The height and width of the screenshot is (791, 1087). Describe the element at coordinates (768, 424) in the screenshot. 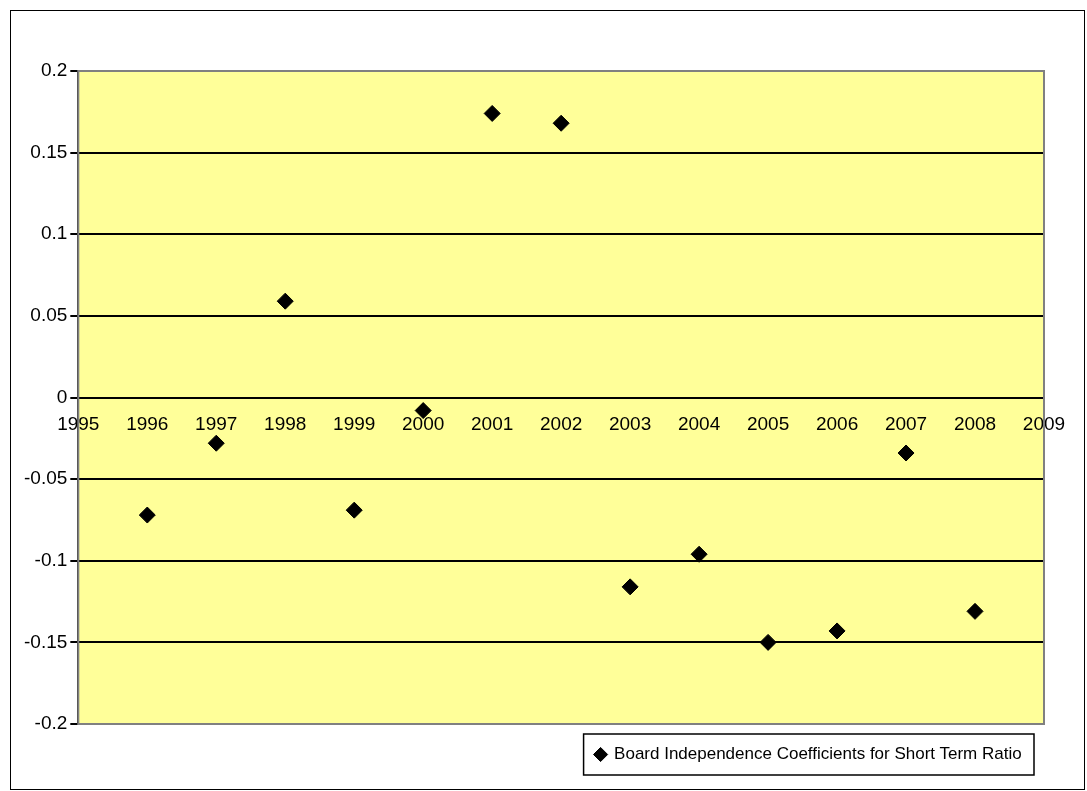

I see `x-tick-label: 2005` at that location.